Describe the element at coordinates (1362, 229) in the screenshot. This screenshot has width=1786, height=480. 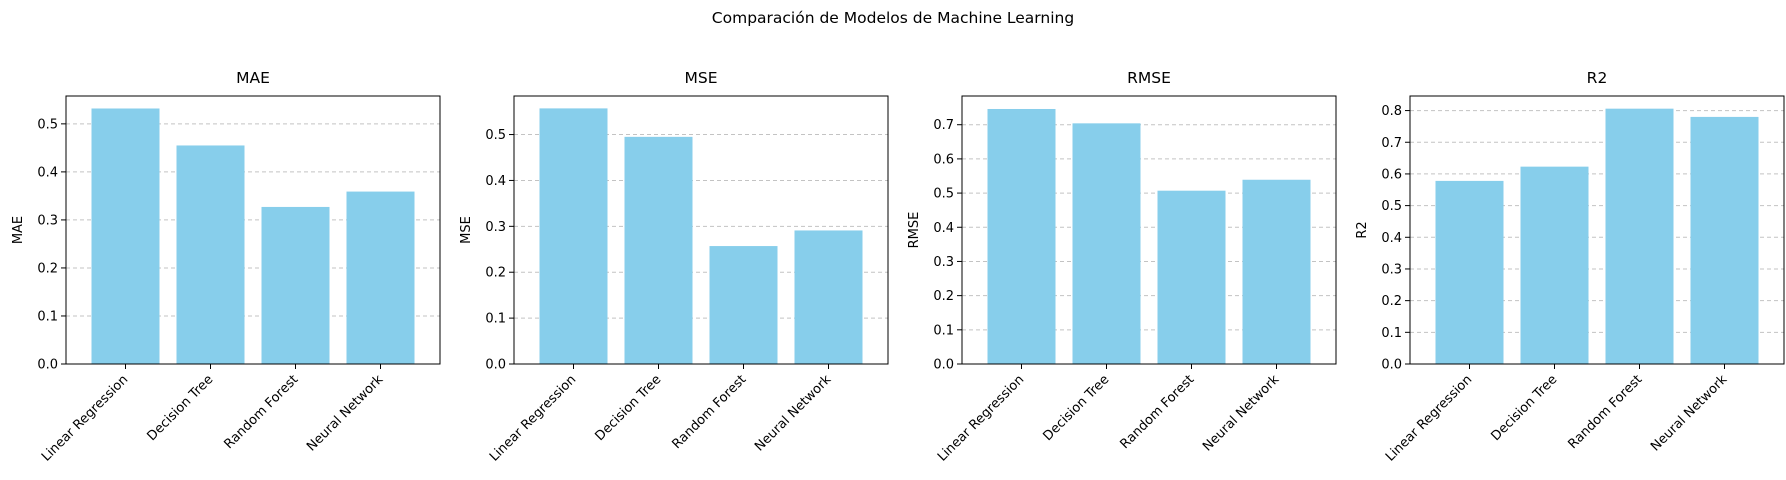
I see `y-axis-label: R2` at that location.